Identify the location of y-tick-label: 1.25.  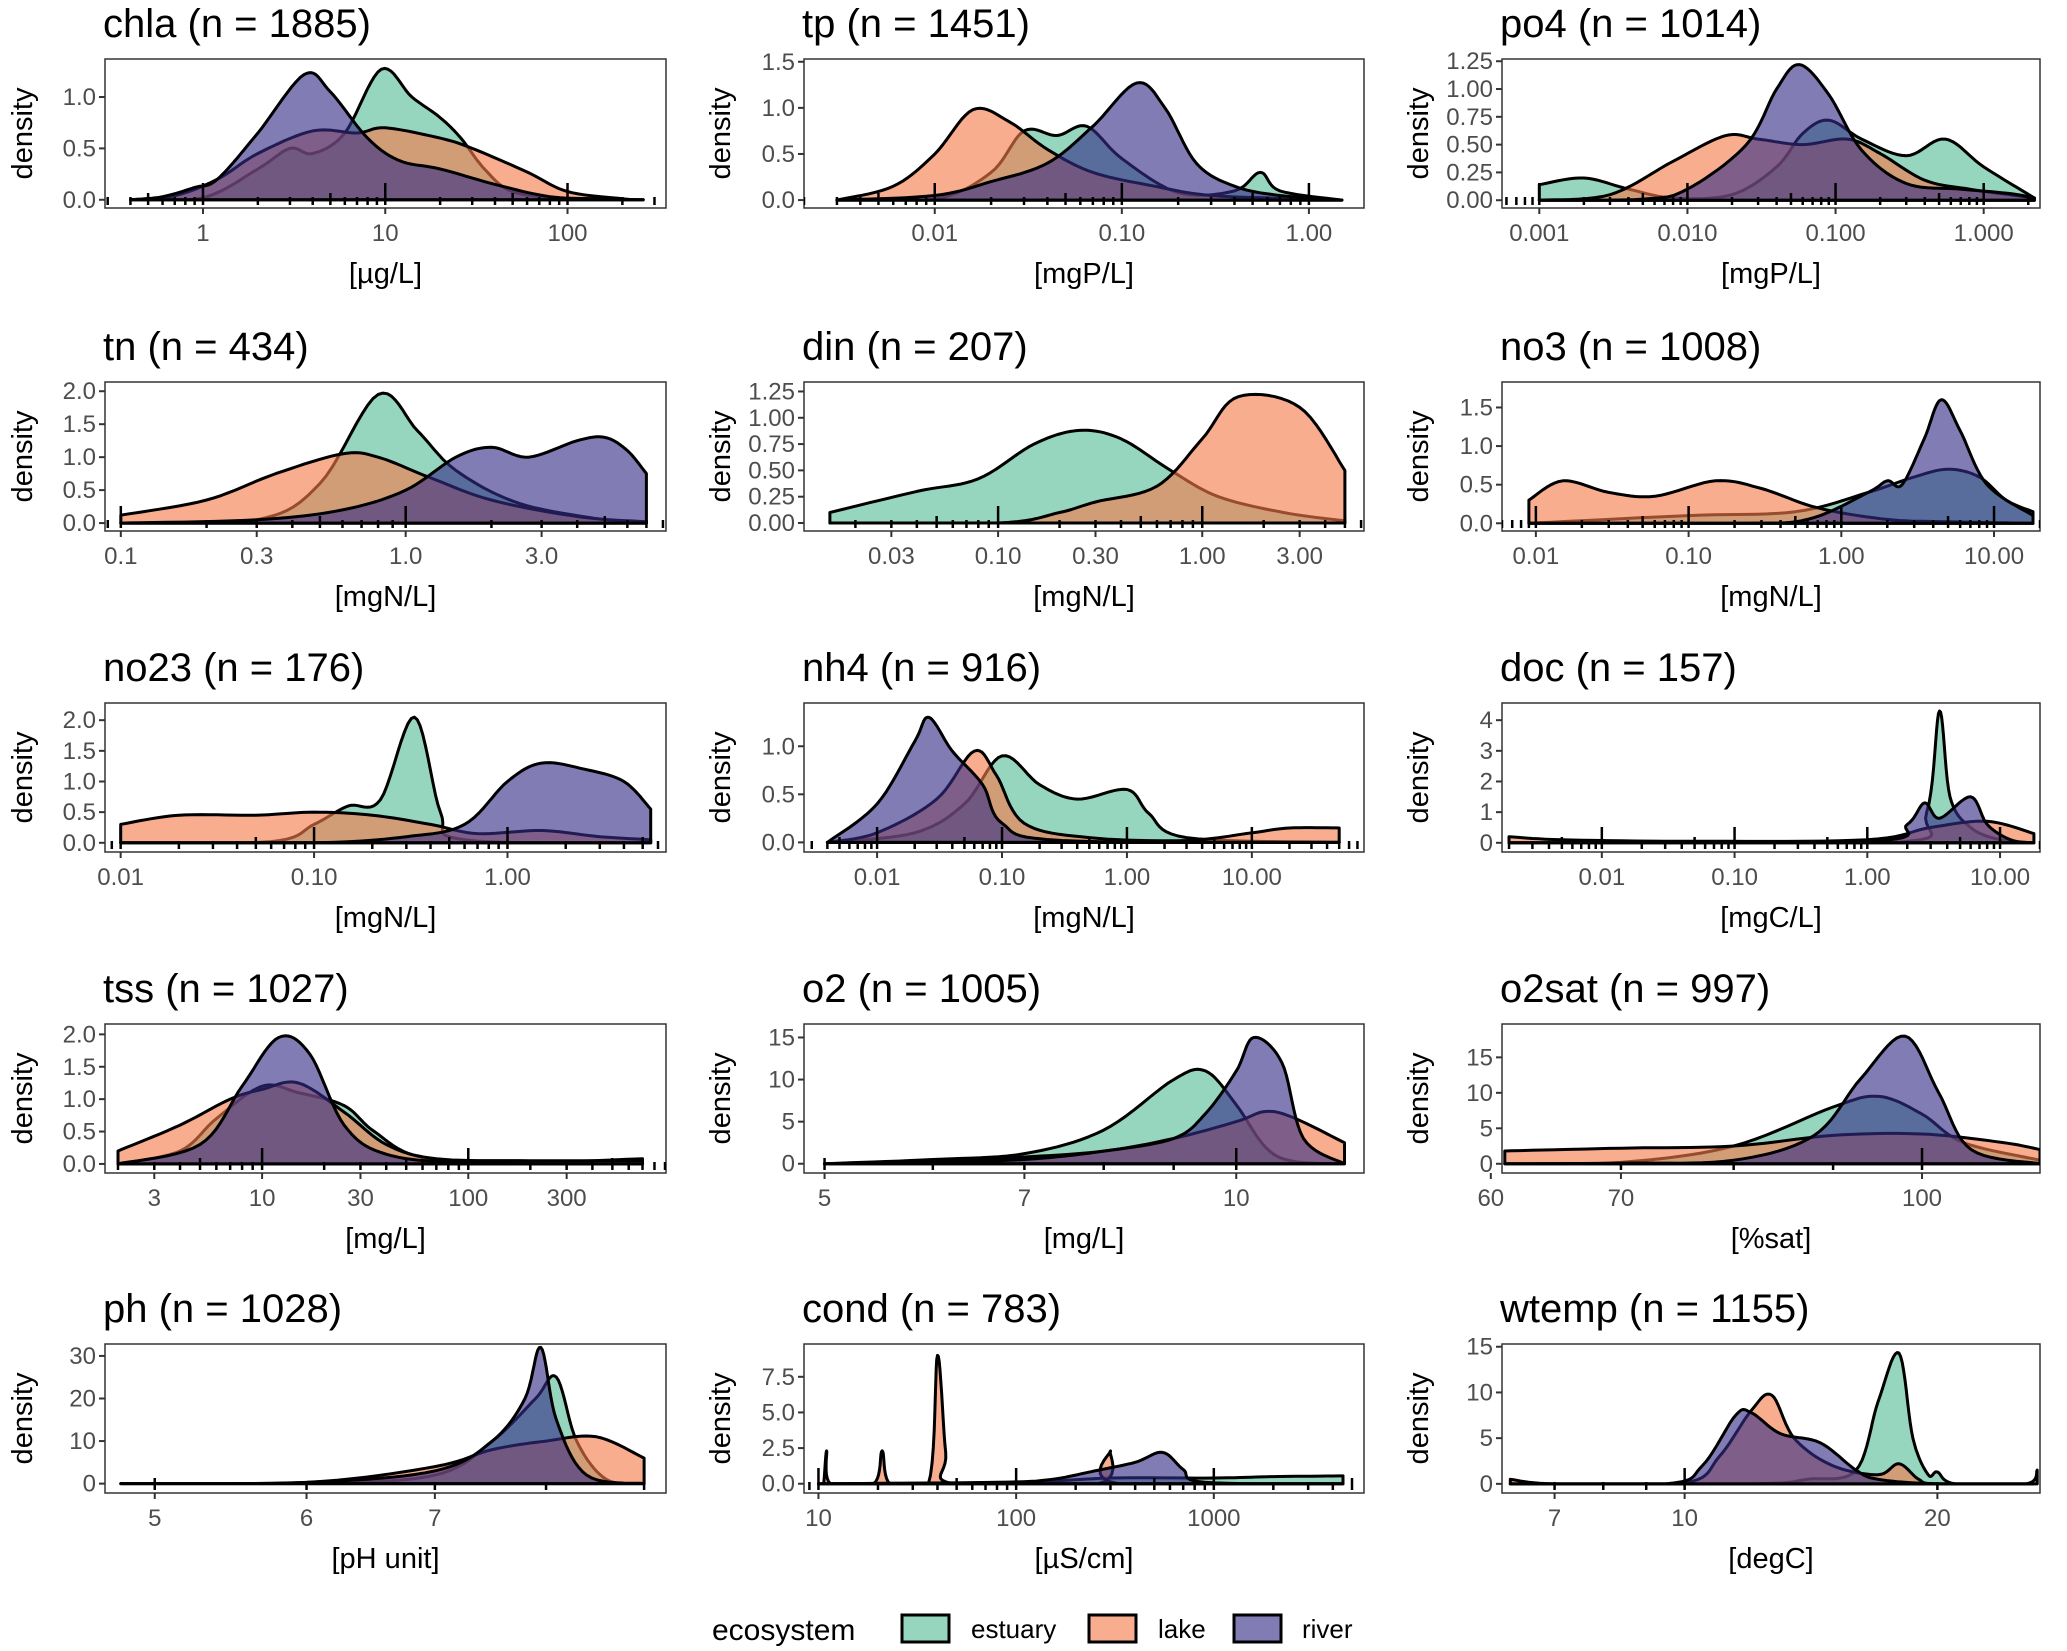
(1469, 61).